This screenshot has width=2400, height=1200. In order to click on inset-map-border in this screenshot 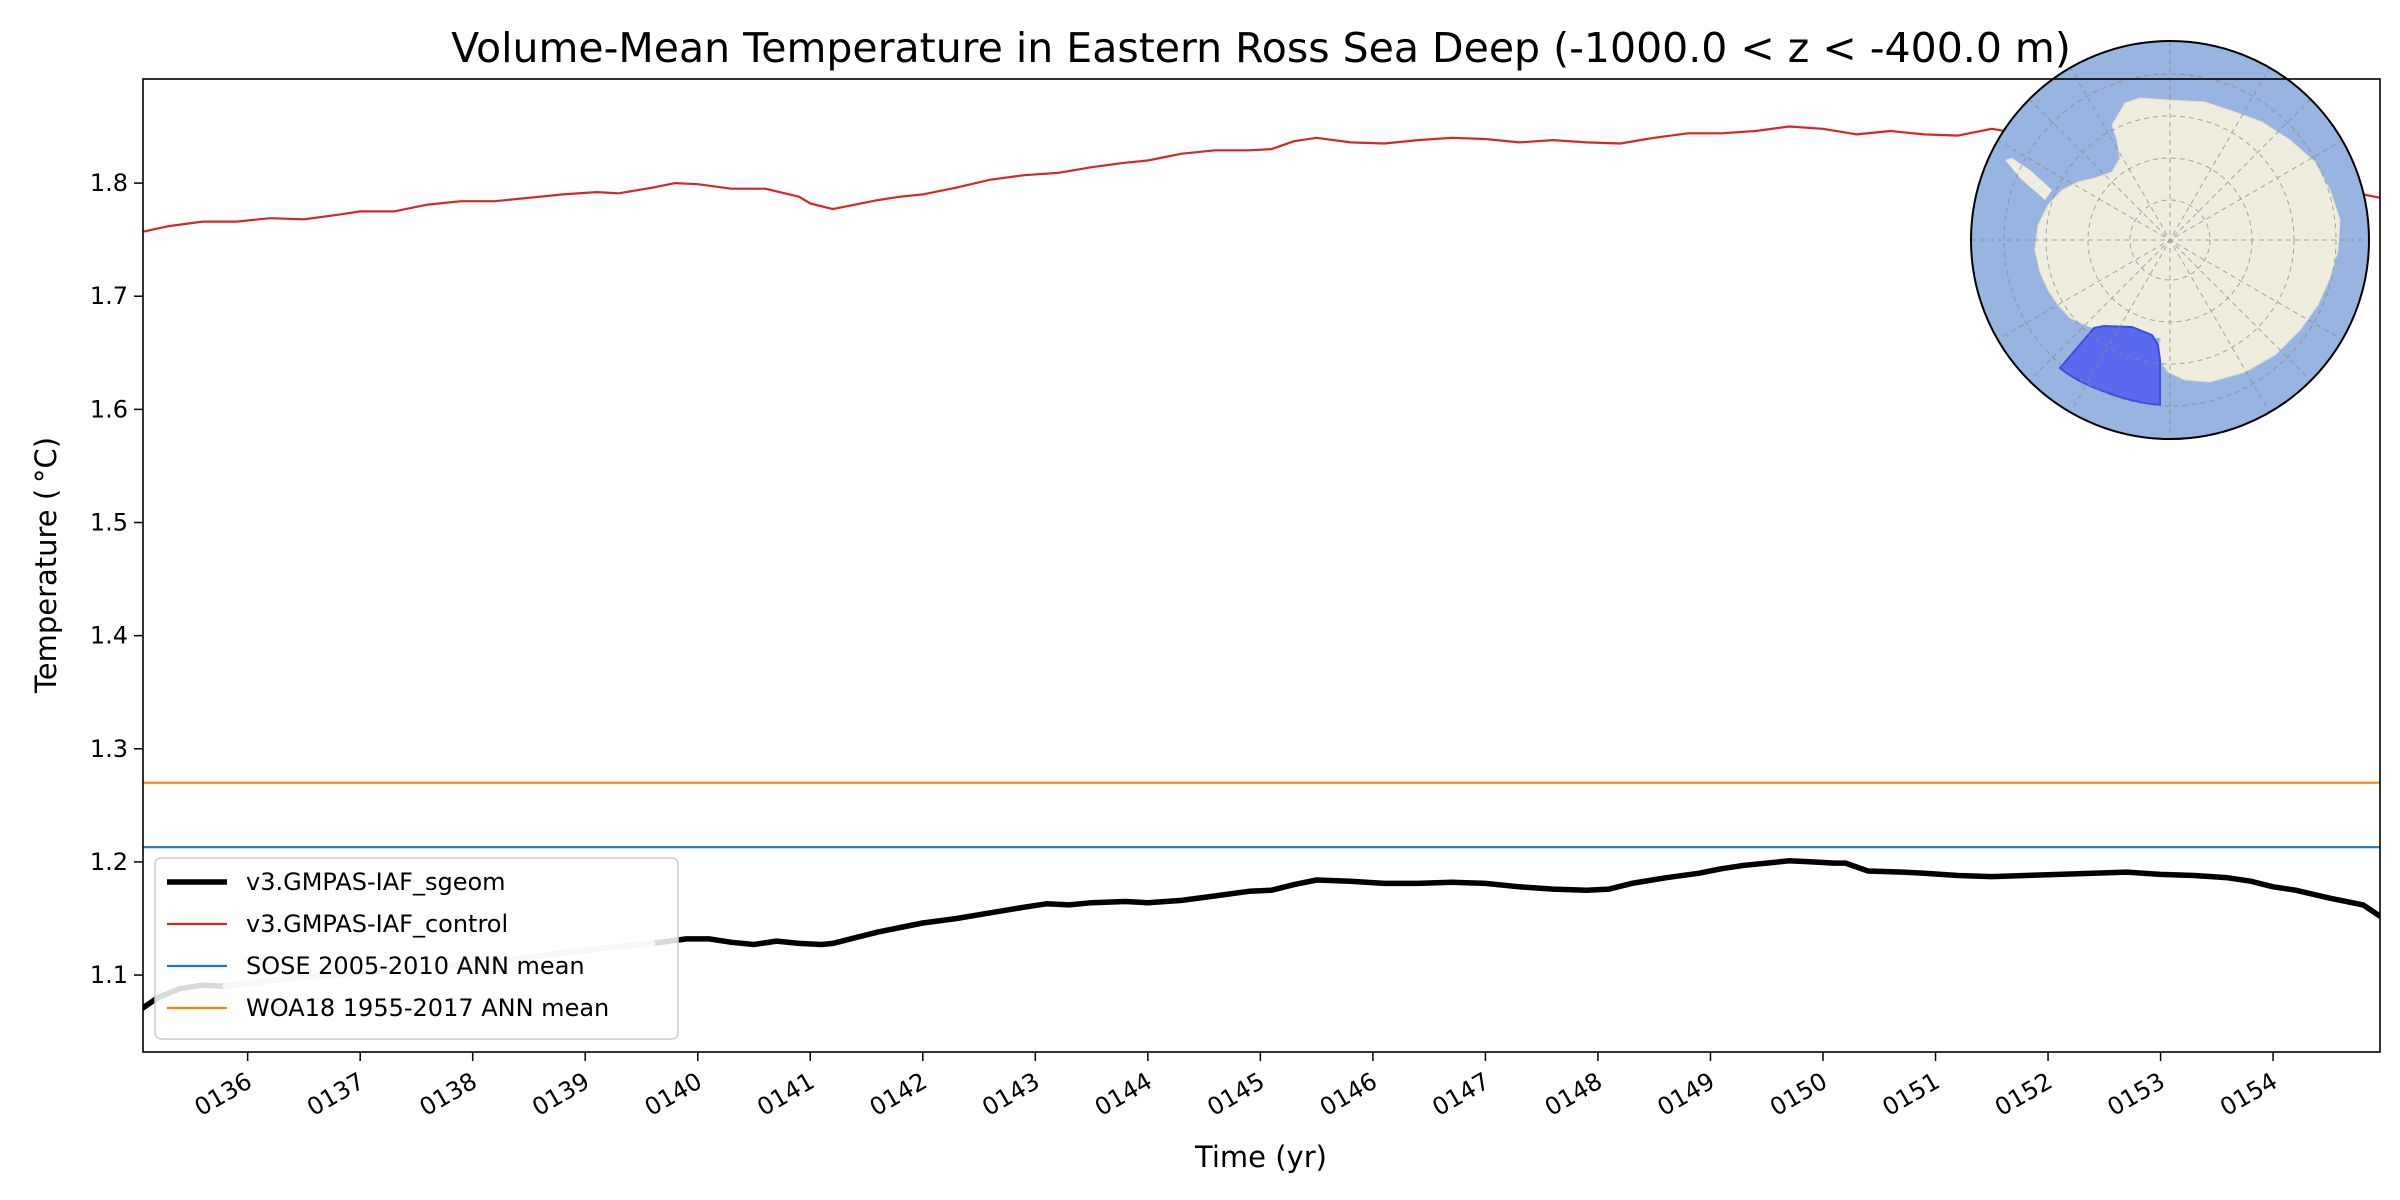, I will do `click(2170, 240)`.